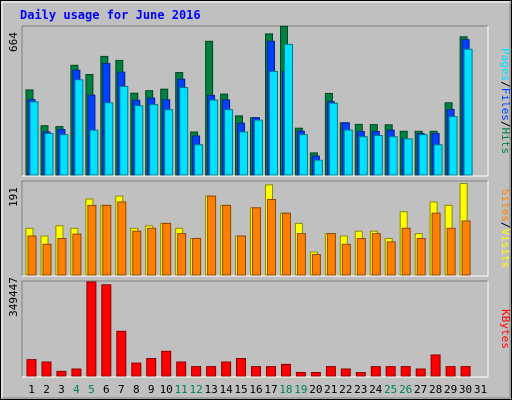 This screenshot has height=400, width=512. What do you see at coordinates (505, 329) in the screenshot?
I see `kbytes-legend: KBytes` at bounding box center [505, 329].